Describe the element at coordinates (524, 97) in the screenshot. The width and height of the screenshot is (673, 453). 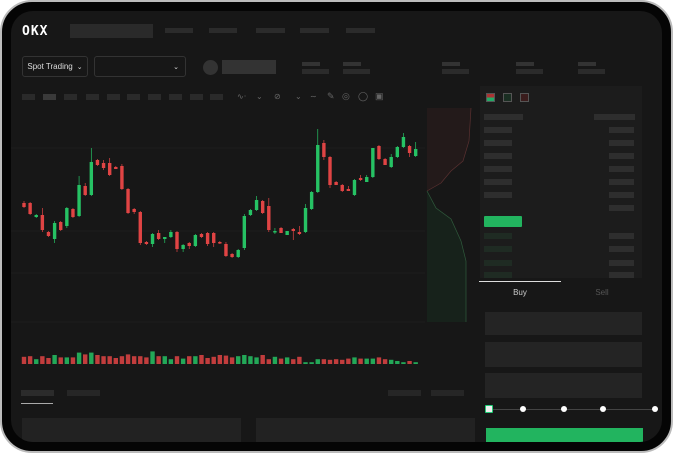
I see `orderbook-asks-icon` at that location.